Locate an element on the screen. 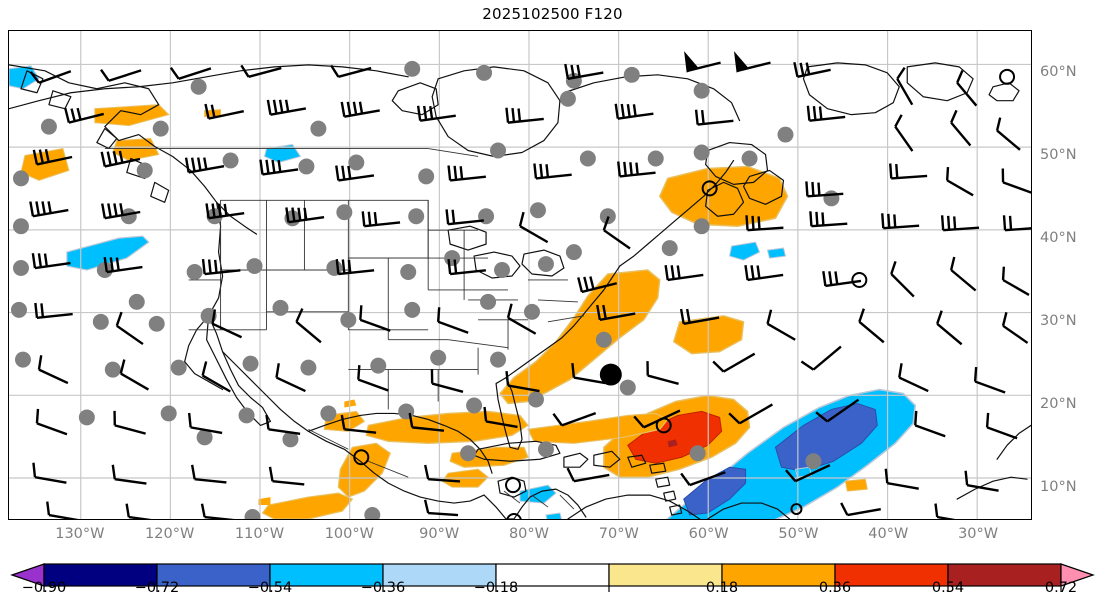  lon-tick-label: 100°W is located at coordinates (349, 534).